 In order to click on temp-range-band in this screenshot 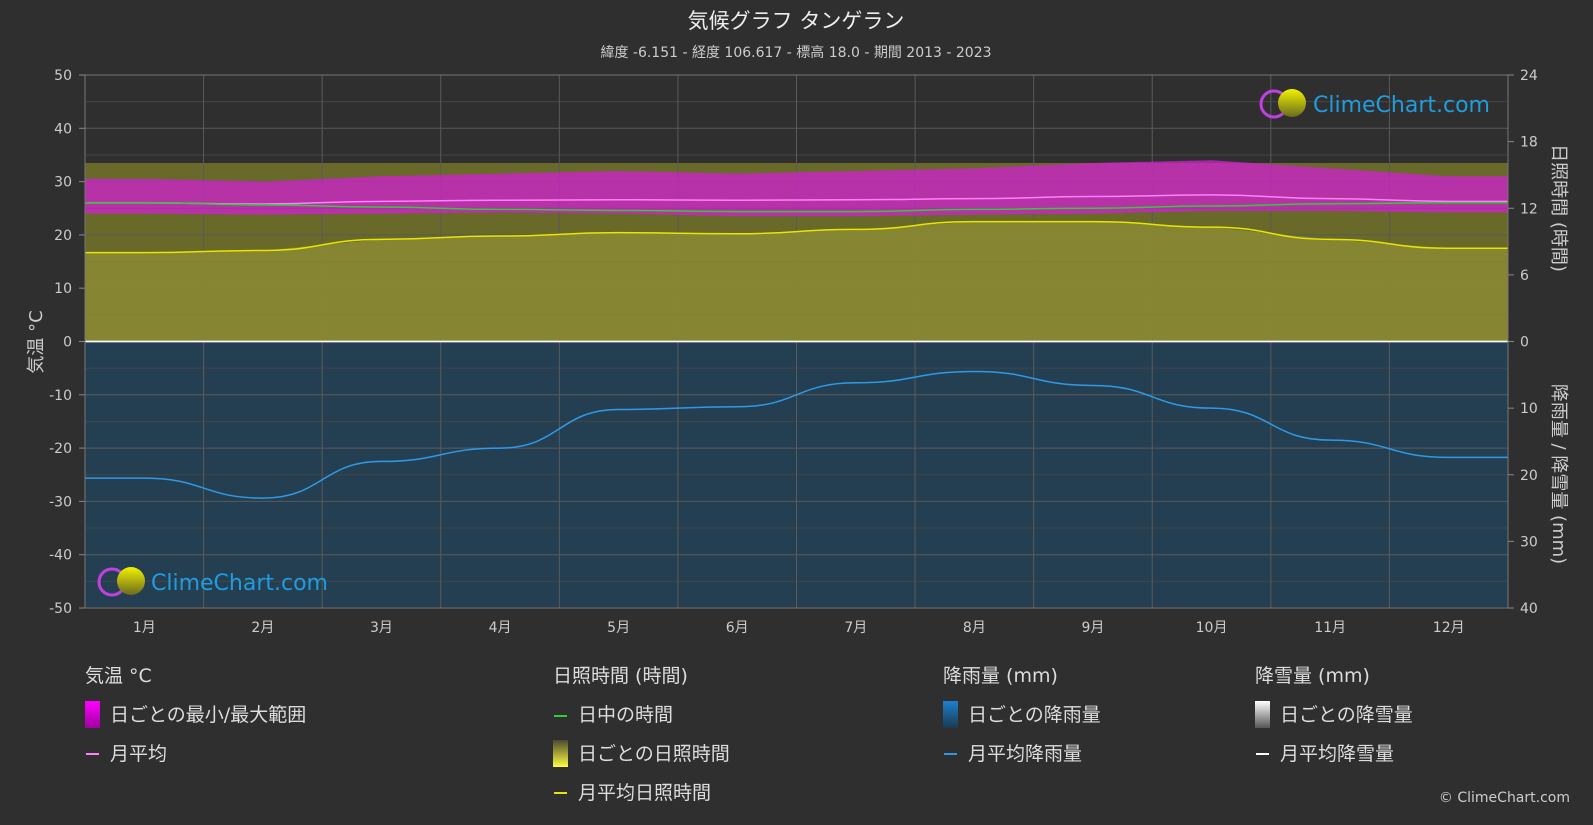, I will do `click(796, 188)`.